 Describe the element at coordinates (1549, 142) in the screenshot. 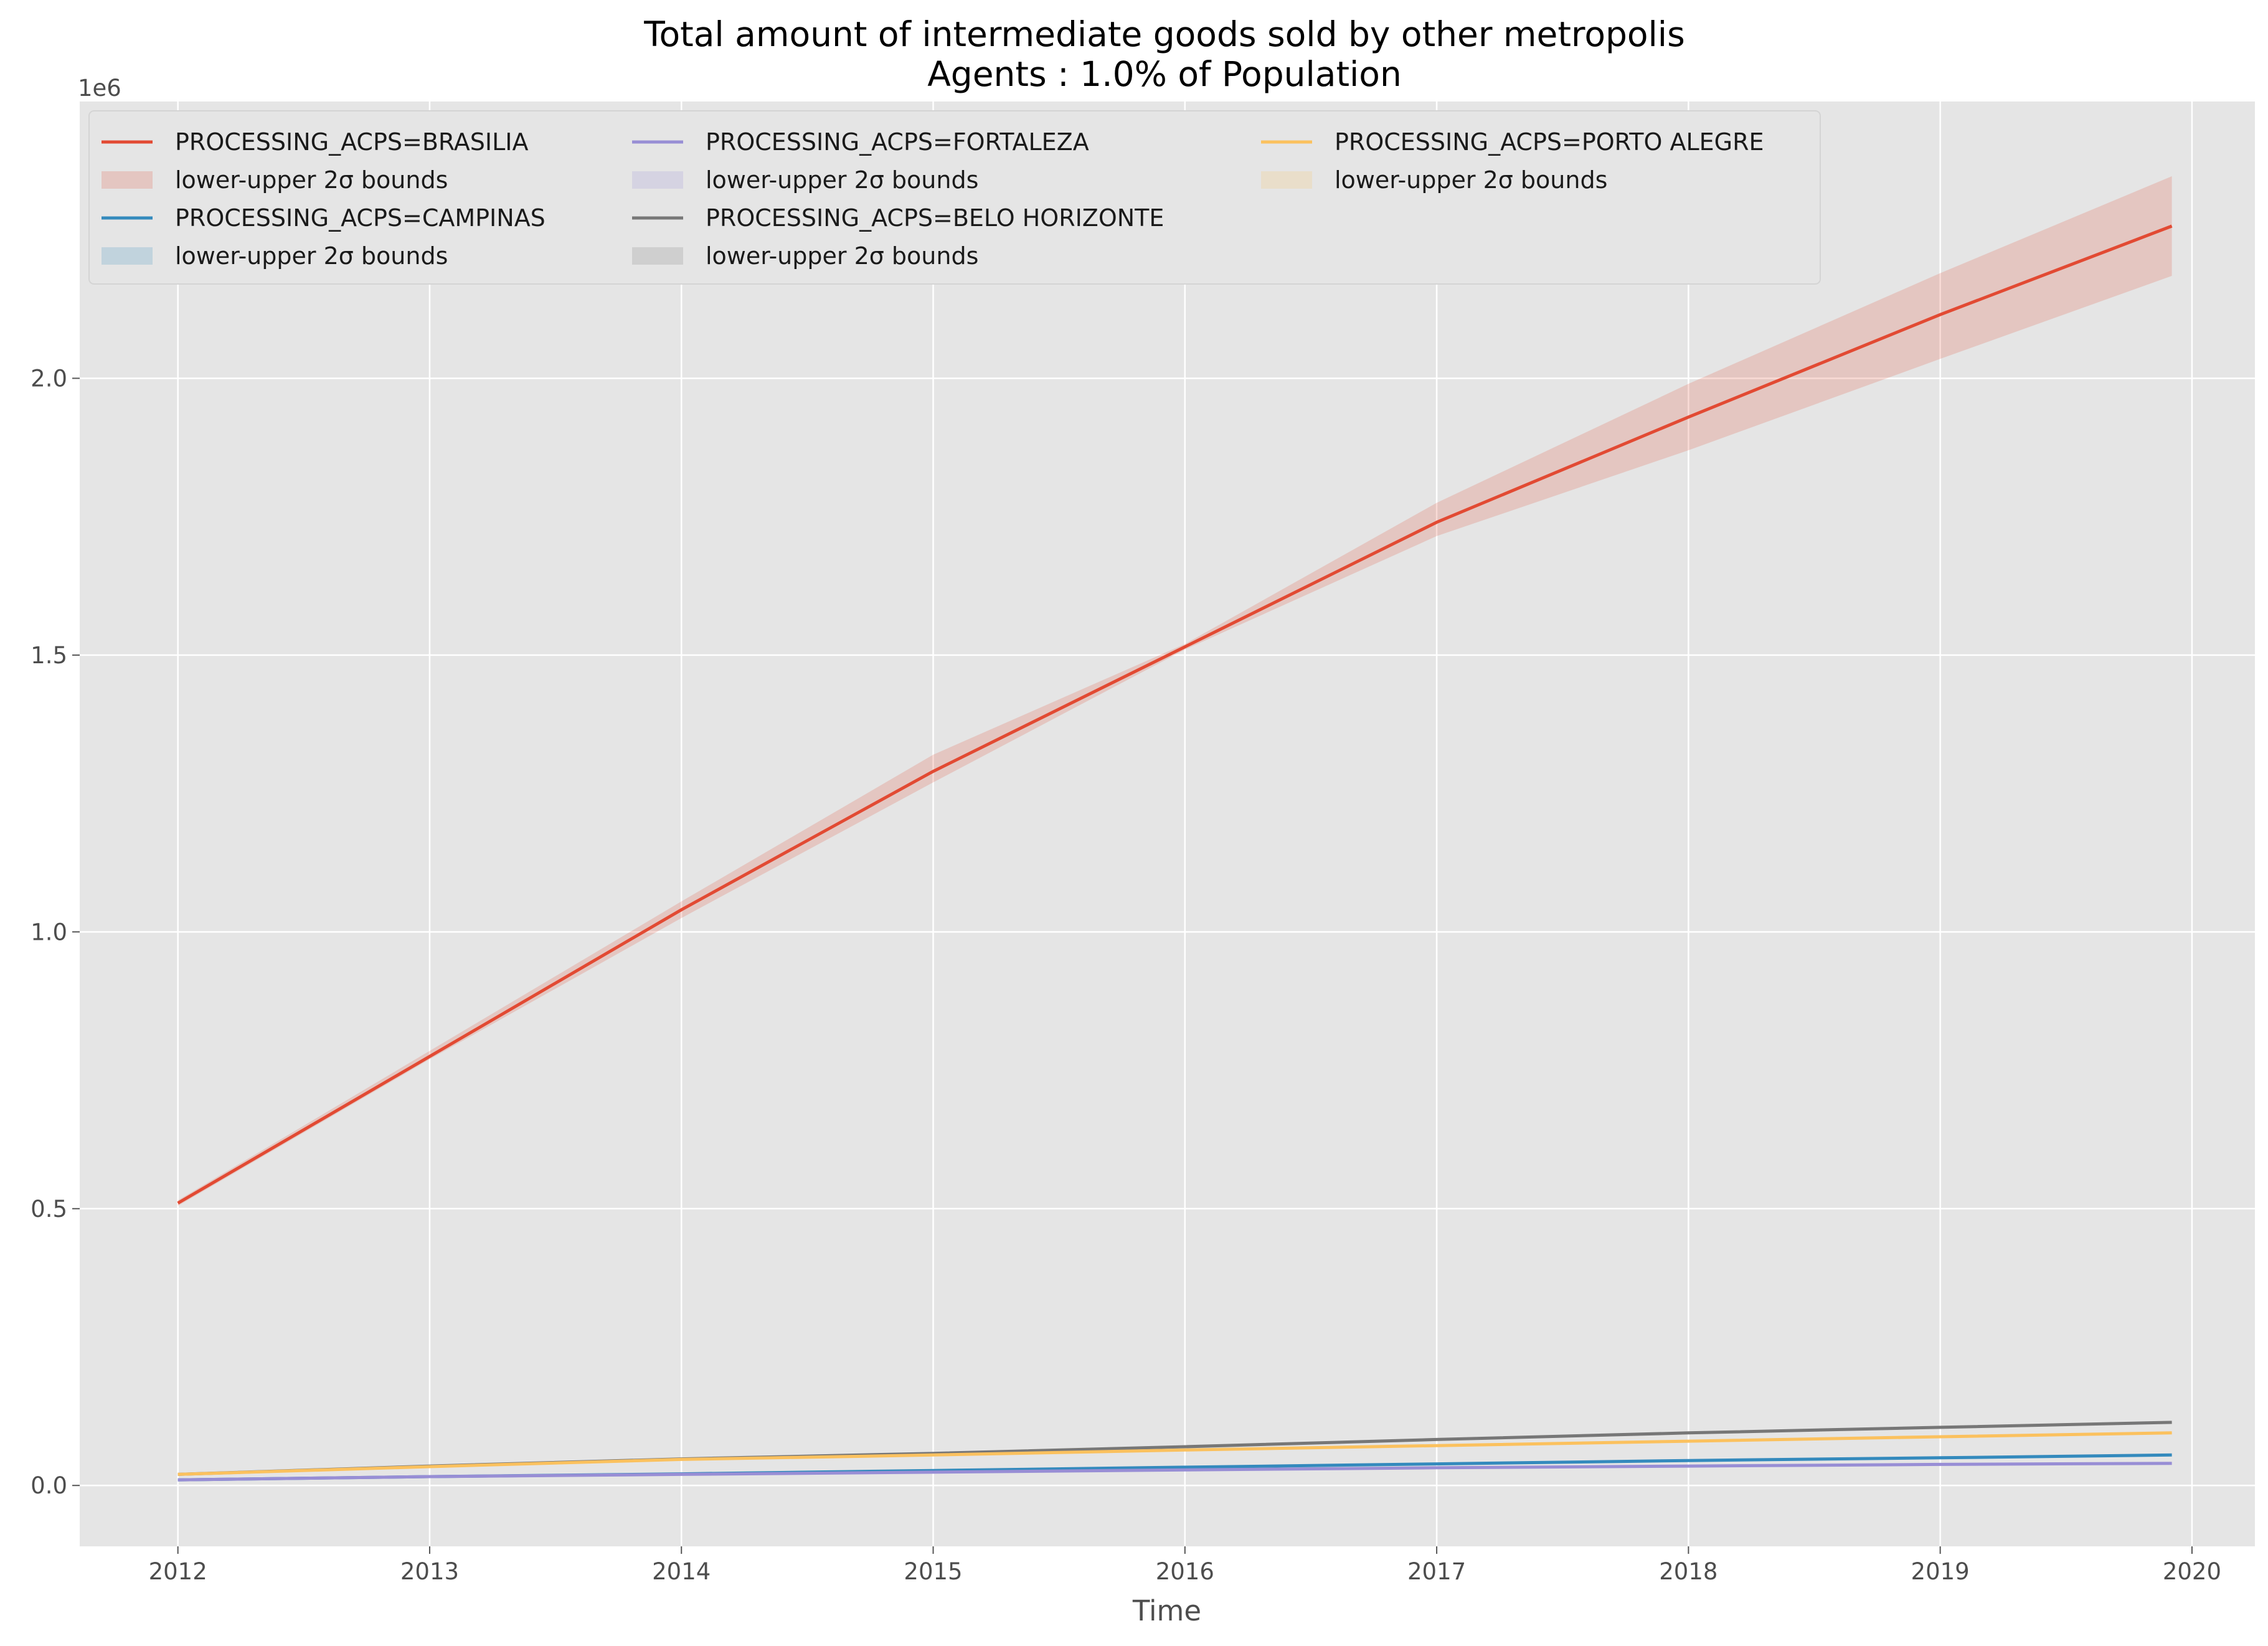

I see `legend-label: PROCESSING_ACPS=PORTO ALEGRE` at that location.